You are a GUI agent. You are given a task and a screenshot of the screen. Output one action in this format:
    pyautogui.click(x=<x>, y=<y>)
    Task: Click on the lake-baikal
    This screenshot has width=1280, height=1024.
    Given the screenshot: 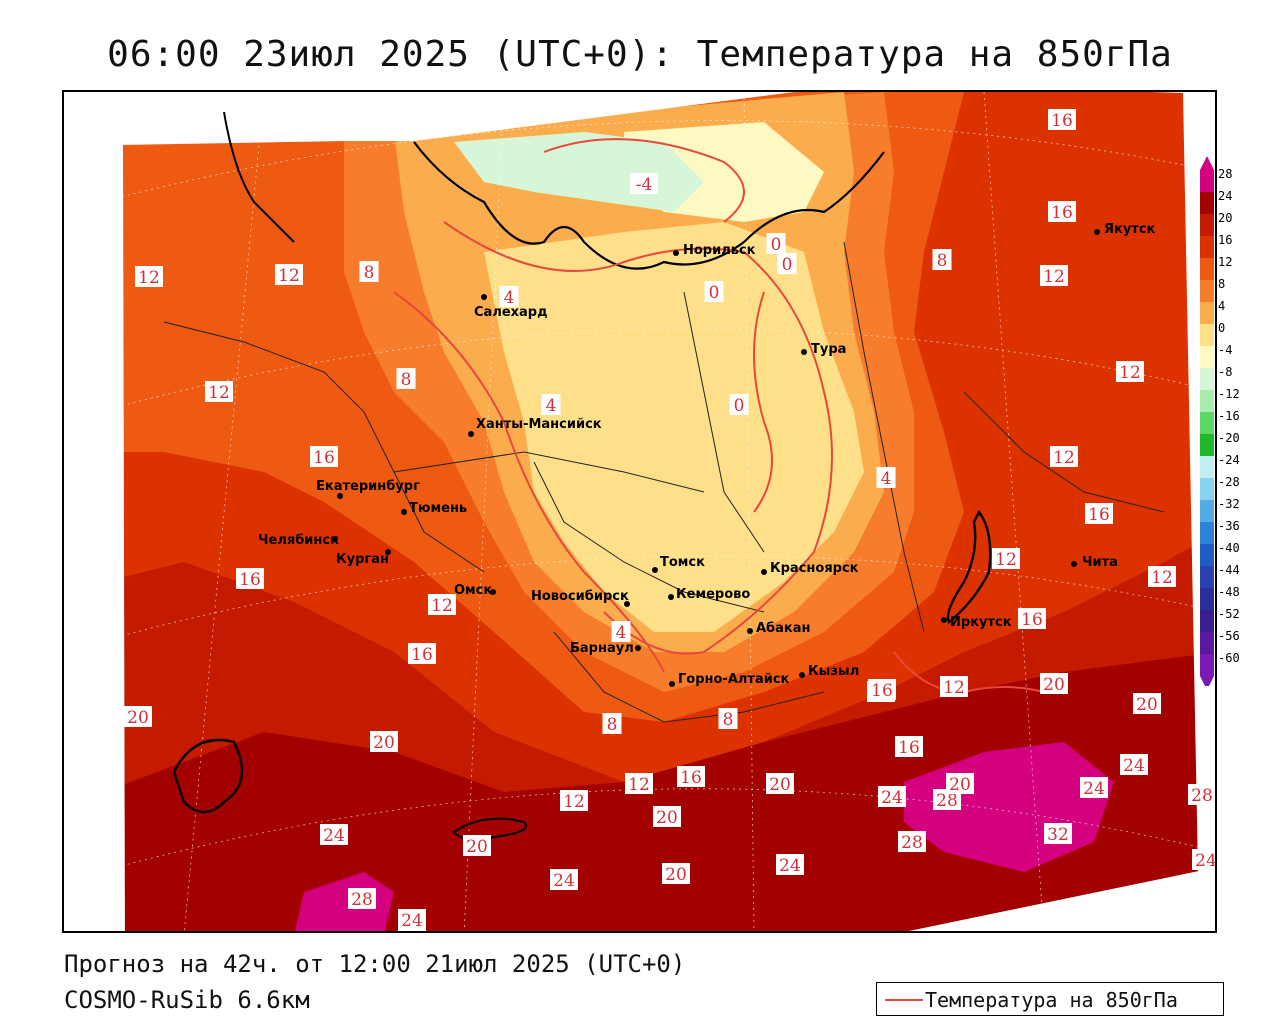 What is the action you would take?
    pyautogui.click(x=969, y=566)
    